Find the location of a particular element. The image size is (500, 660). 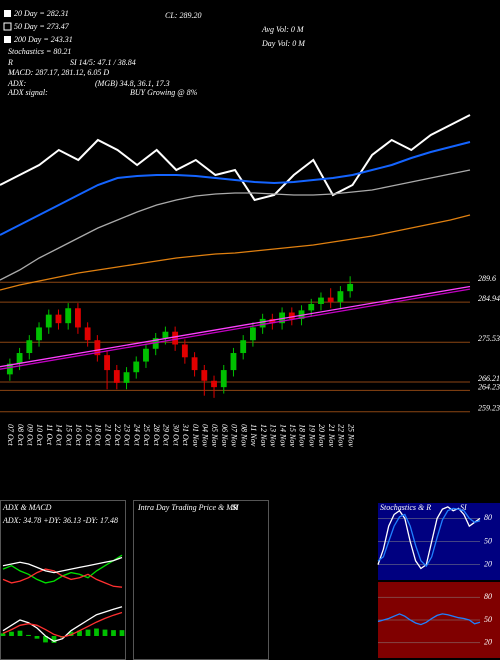

header-text: ADX signal: is located at coordinates (27, 92).